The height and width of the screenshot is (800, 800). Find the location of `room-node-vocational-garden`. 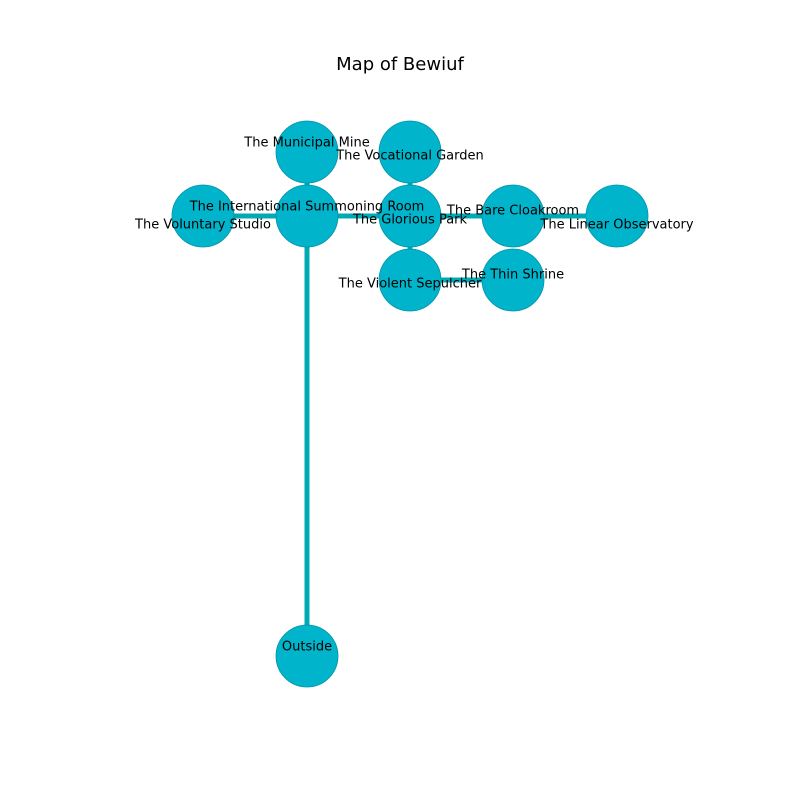

room-node-vocational-garden is located at coordinates (410, 152).